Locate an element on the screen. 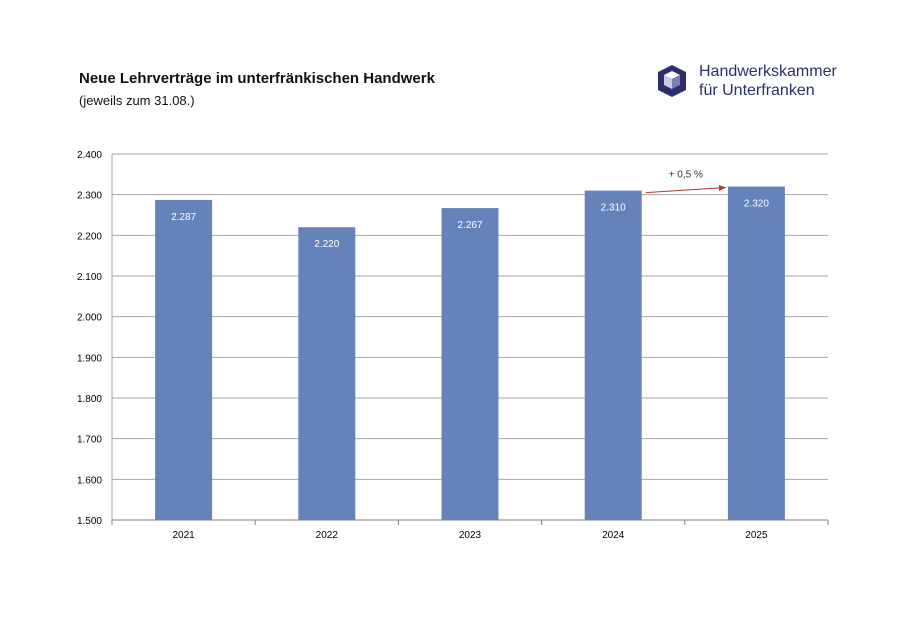 The height and width of the screenshot is (636, 900). x-tick-label: 2025 is located at coordinates (756, 535).